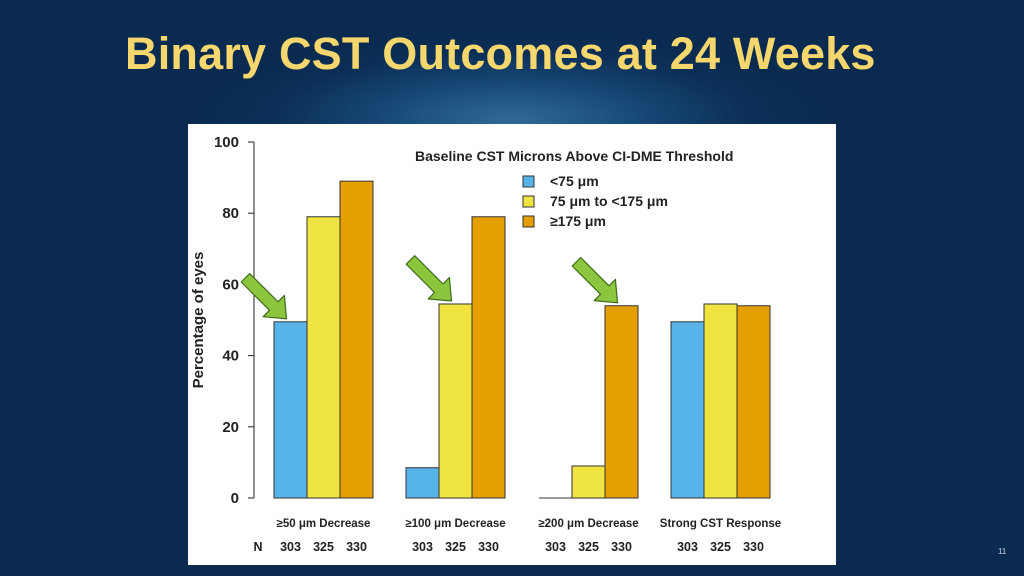  What do you see at coordinates (324, 524) in the screenshot?
I see `x-category-label: ≥50 μm Decrease` at bounding box center [324, 524].